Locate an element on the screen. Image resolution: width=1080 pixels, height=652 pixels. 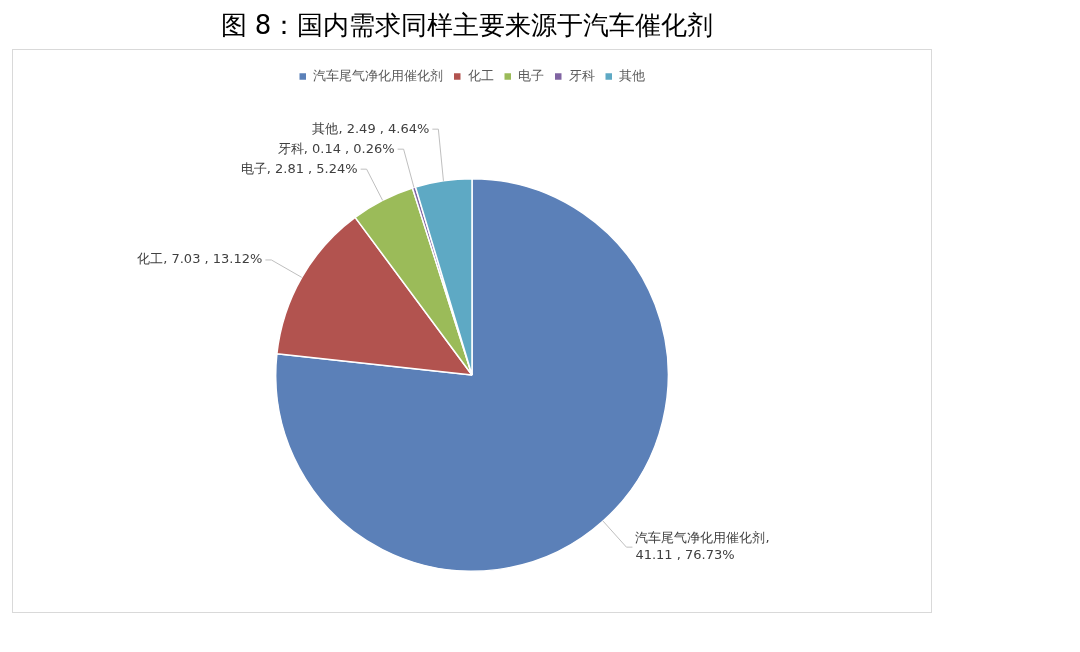
category-label: 电子, 2.81 , 5.24% is located at coordinates (299, 168).